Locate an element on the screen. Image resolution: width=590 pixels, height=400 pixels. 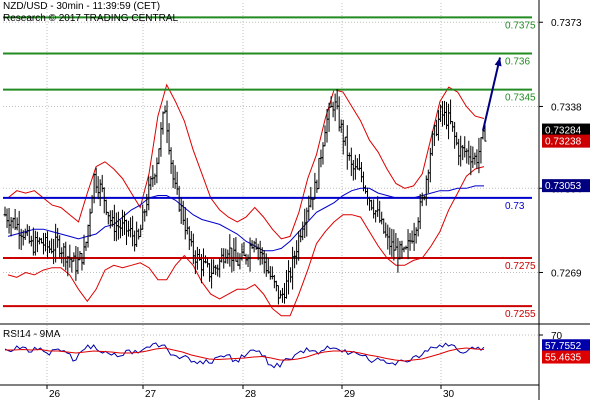
rsi-badge-label: 57.7552 is located at coordinates (563, 346).